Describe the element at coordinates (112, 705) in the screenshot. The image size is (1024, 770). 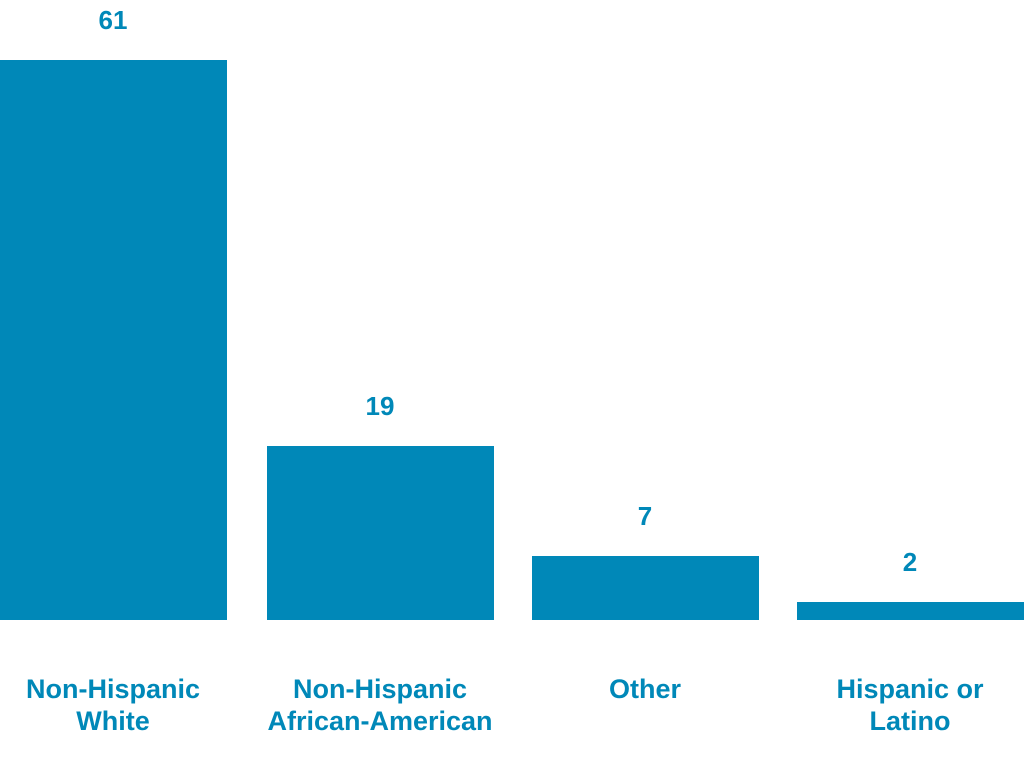
I see `category-label: Non-Hispanic White` at that location.